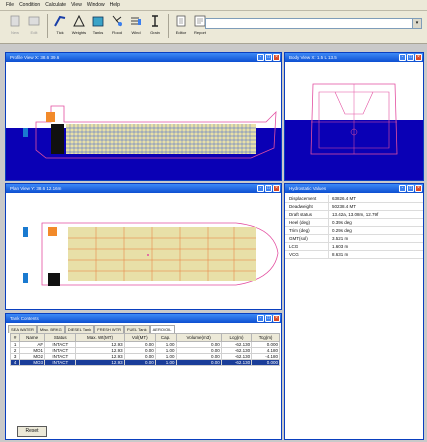 The image size is (427, 442). What do you see at coordinates (114, 5) in the screenshot?
I see `menu-item-help: Help` at bounding box center [114, 5].